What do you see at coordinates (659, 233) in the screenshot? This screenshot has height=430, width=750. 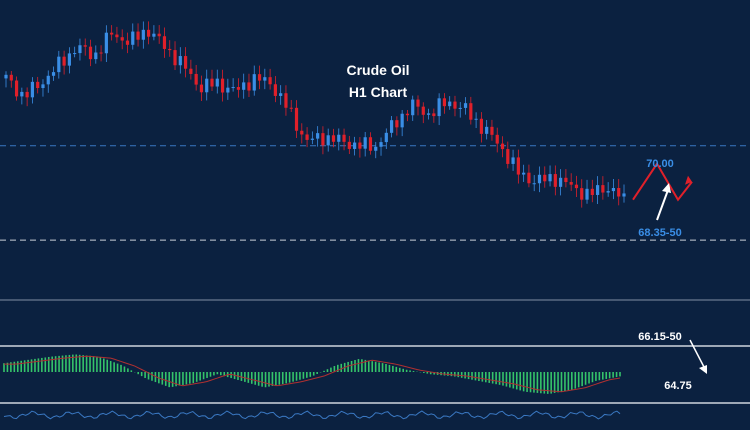 I see `level-label: 68.35-50` at bounding box center [659, 233].